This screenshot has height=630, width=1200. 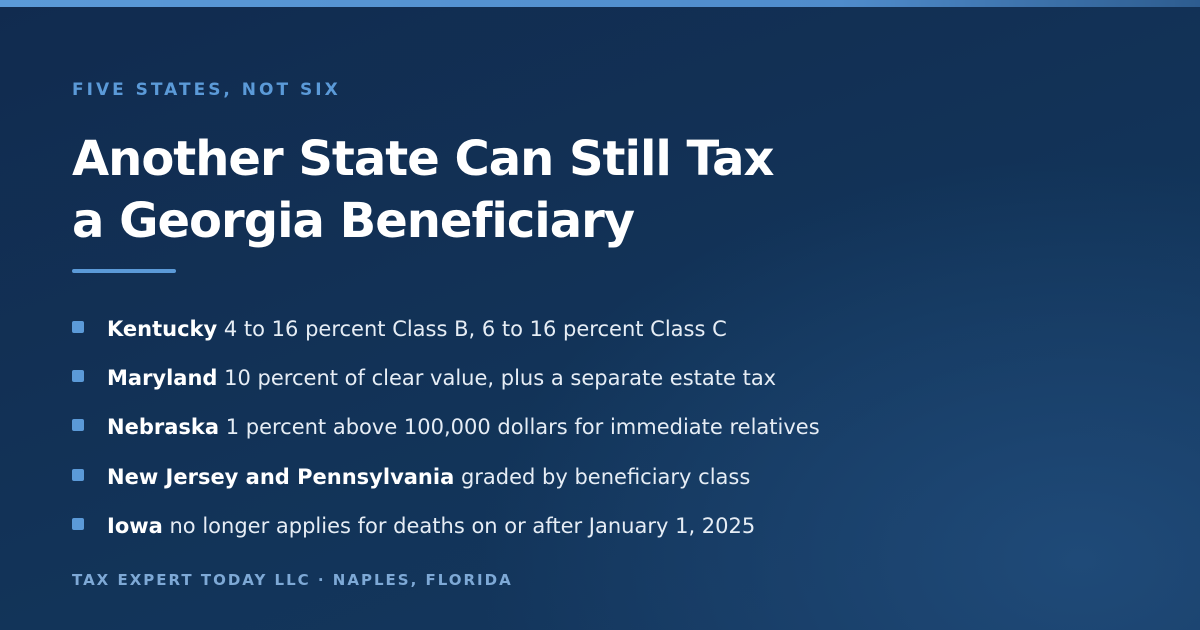 What do you see at coordinates (353, 221) in the screenshot?
I see `title-line: a Georgia Beneficiary` at bounding box center [353, 221].